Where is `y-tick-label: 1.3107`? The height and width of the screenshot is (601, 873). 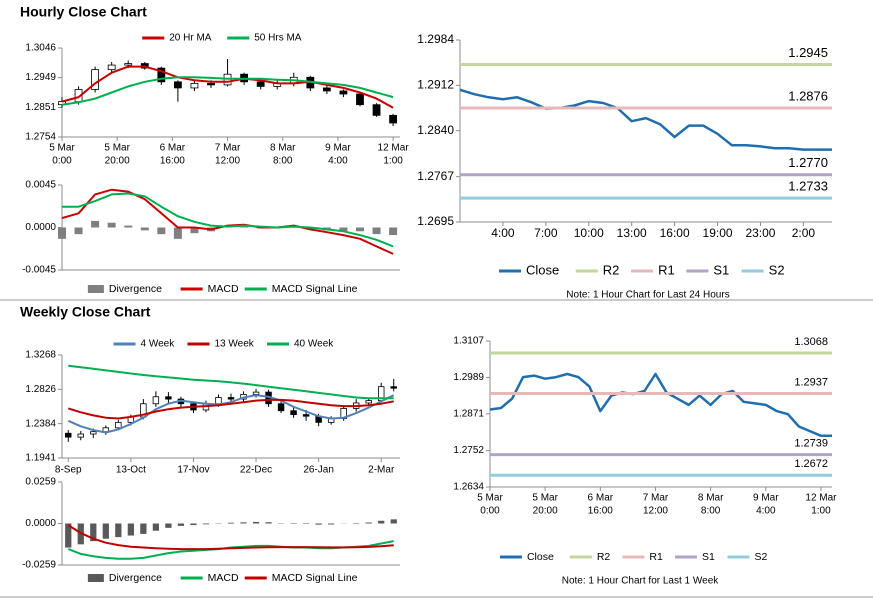
y-tick-label: 1.3107 is located at coordinates (468, 341).